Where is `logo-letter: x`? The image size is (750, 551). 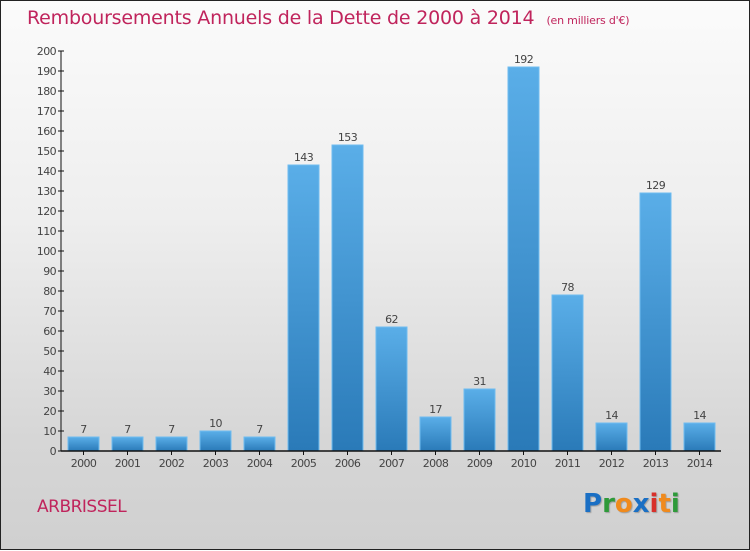 logo-letter: x is located at coordinates (641, 504).